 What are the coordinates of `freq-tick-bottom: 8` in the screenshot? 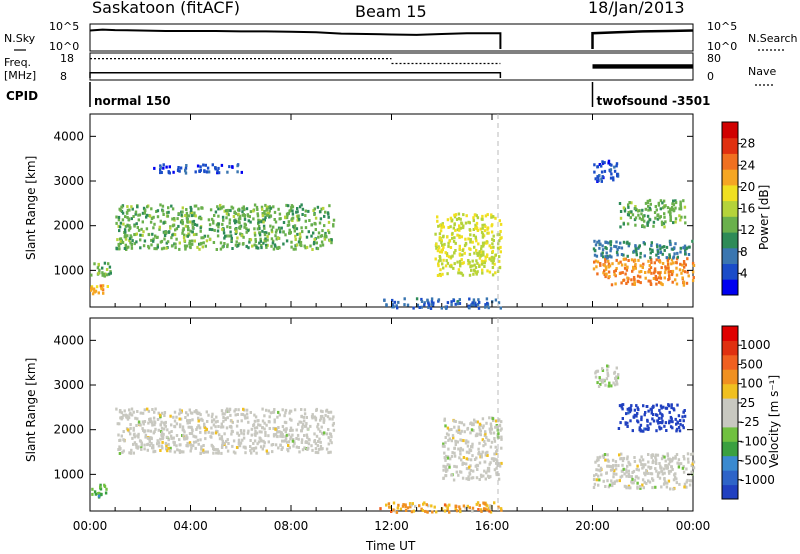 It's located at (63, 76).